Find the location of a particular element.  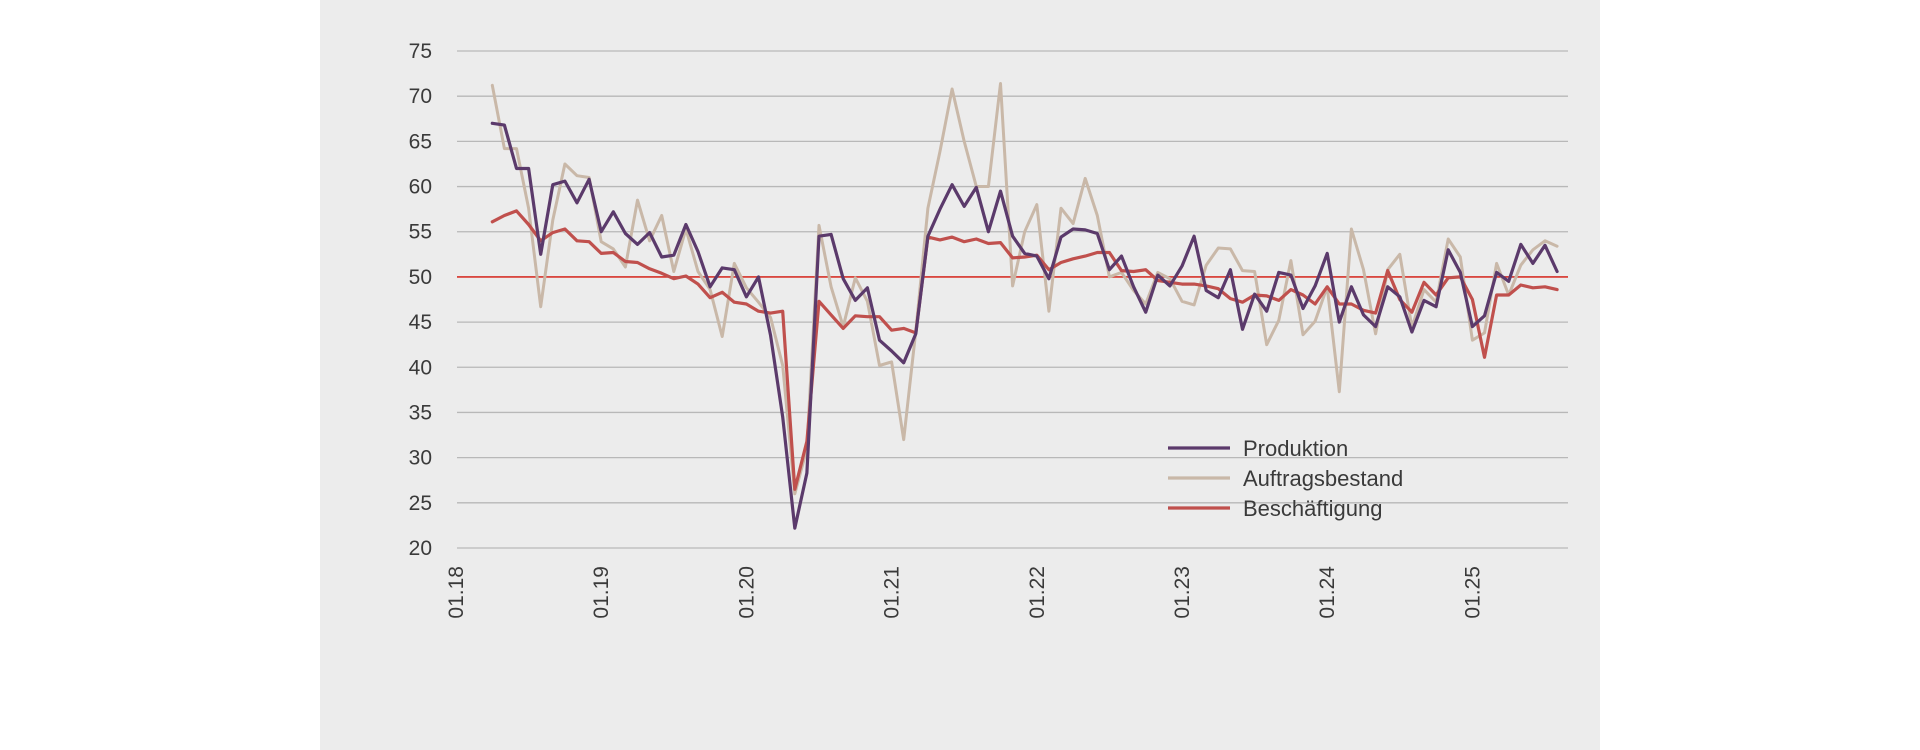

legend: Produktion Auftragsbestand Beschäftigung is located at coordinates (1285, 478).